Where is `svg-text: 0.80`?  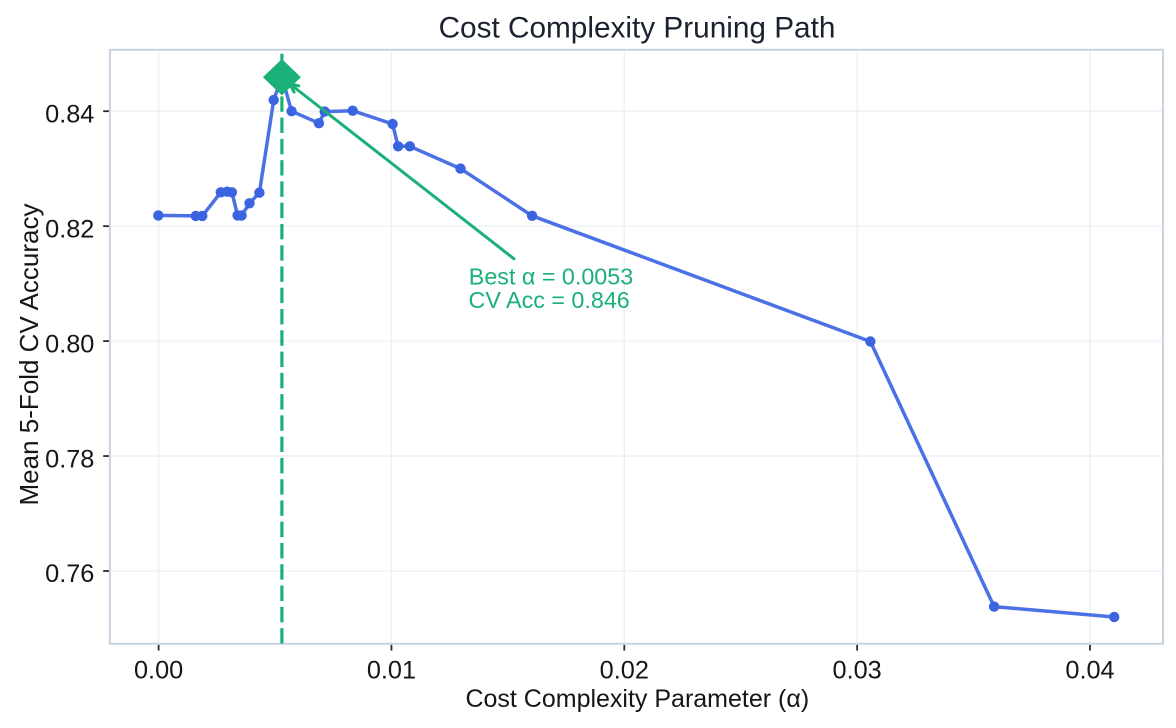
svg-text: 0.80 is located at coordinates (69, 344).